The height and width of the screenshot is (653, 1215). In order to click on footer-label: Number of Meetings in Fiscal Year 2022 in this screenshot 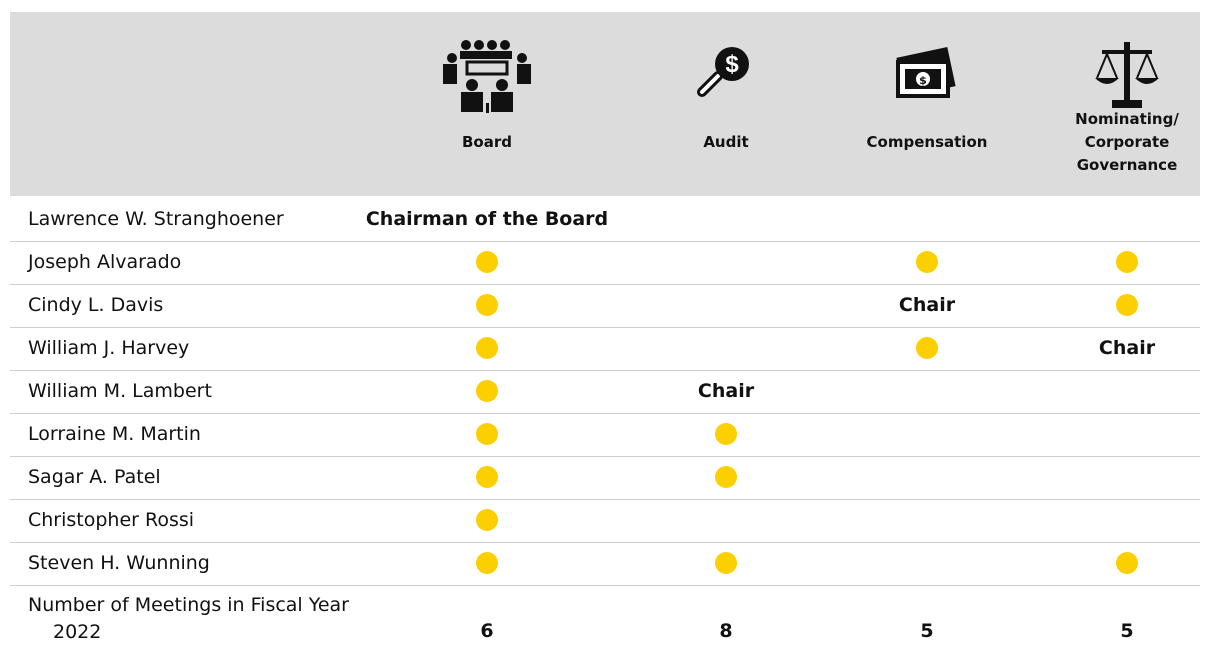, I will do `click(188, 618)`.